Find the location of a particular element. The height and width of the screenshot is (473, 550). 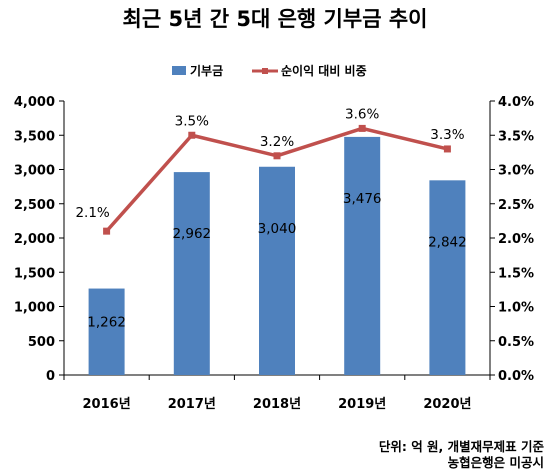

y-right-tick-label: 4.0% is located at coordinates (516, 102).